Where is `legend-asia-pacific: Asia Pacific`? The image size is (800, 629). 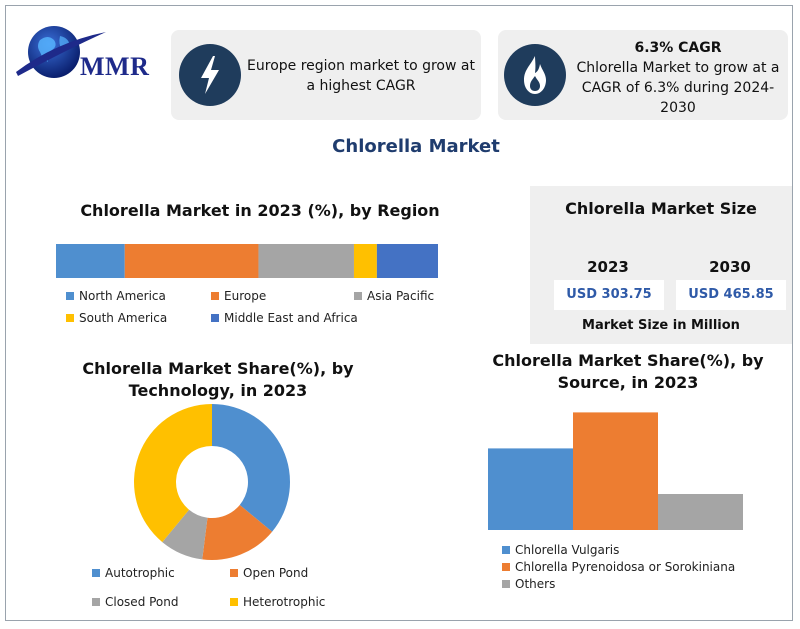
legend-asia-pacific: Asia Pacific is located at coordinates (394, 296).